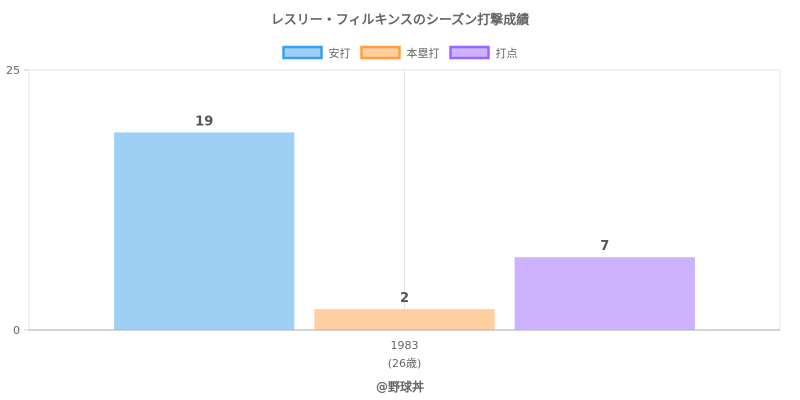 This screenshot has height=400, width=800. What do you see at coordinates (16, 330) in the screenshot?
I see `y-tick-label-0: 0` at bounding box center [16, 330].